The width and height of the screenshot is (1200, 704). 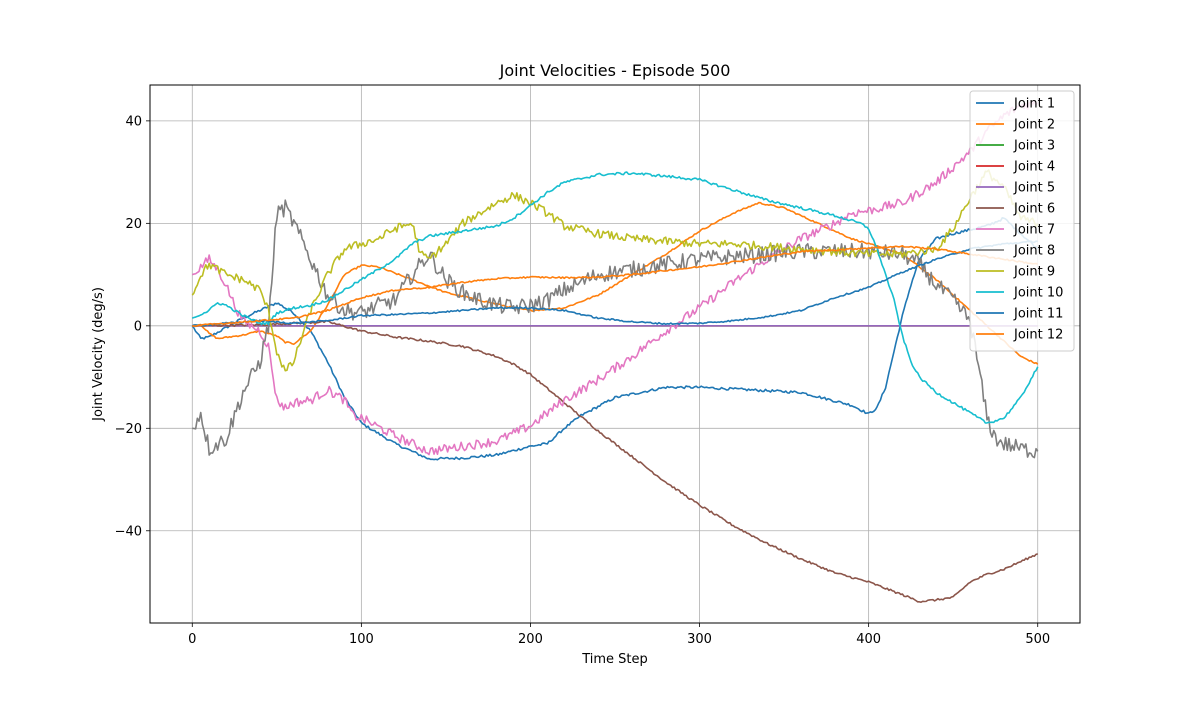 I want to click on x-axis-label: Time Step, so click(x=614, y=659).